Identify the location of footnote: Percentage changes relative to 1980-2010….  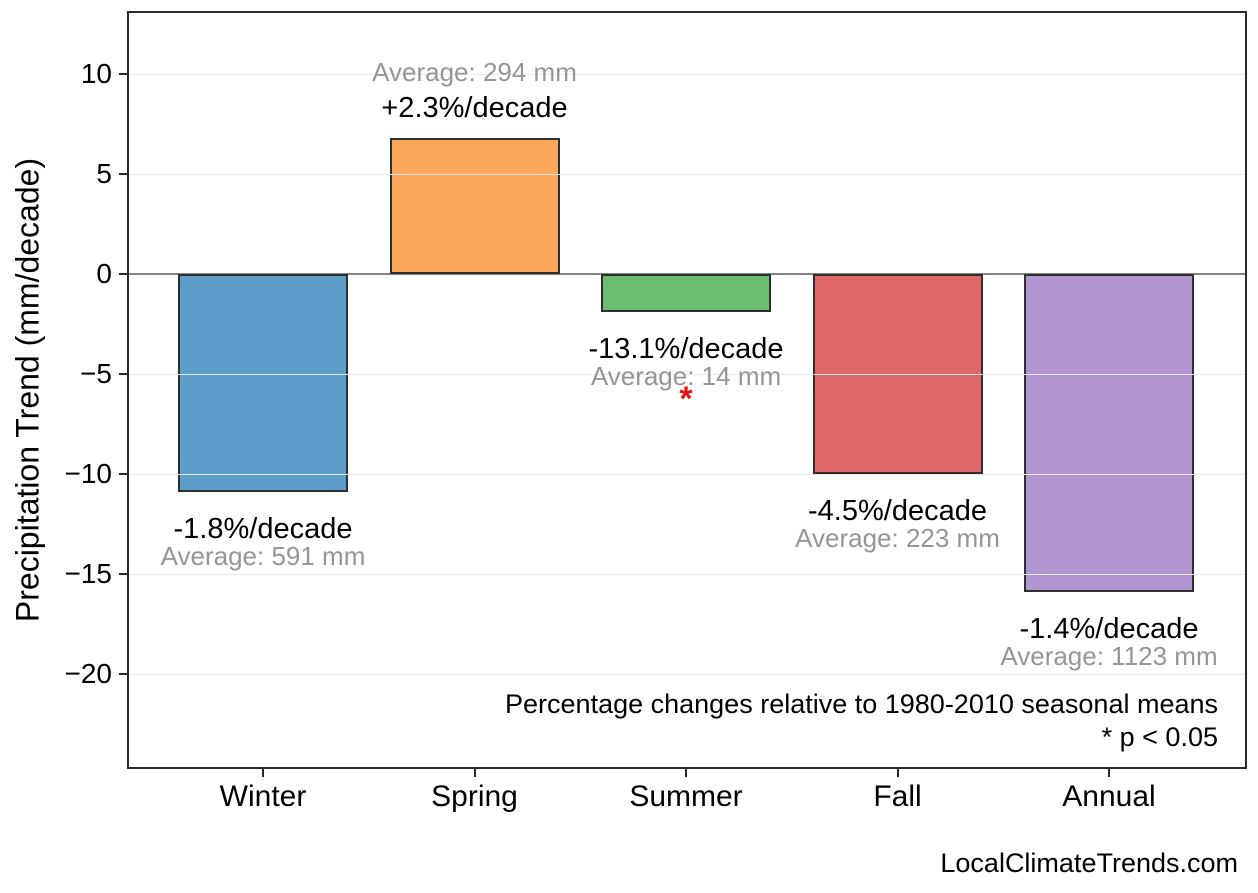
(861, 721).